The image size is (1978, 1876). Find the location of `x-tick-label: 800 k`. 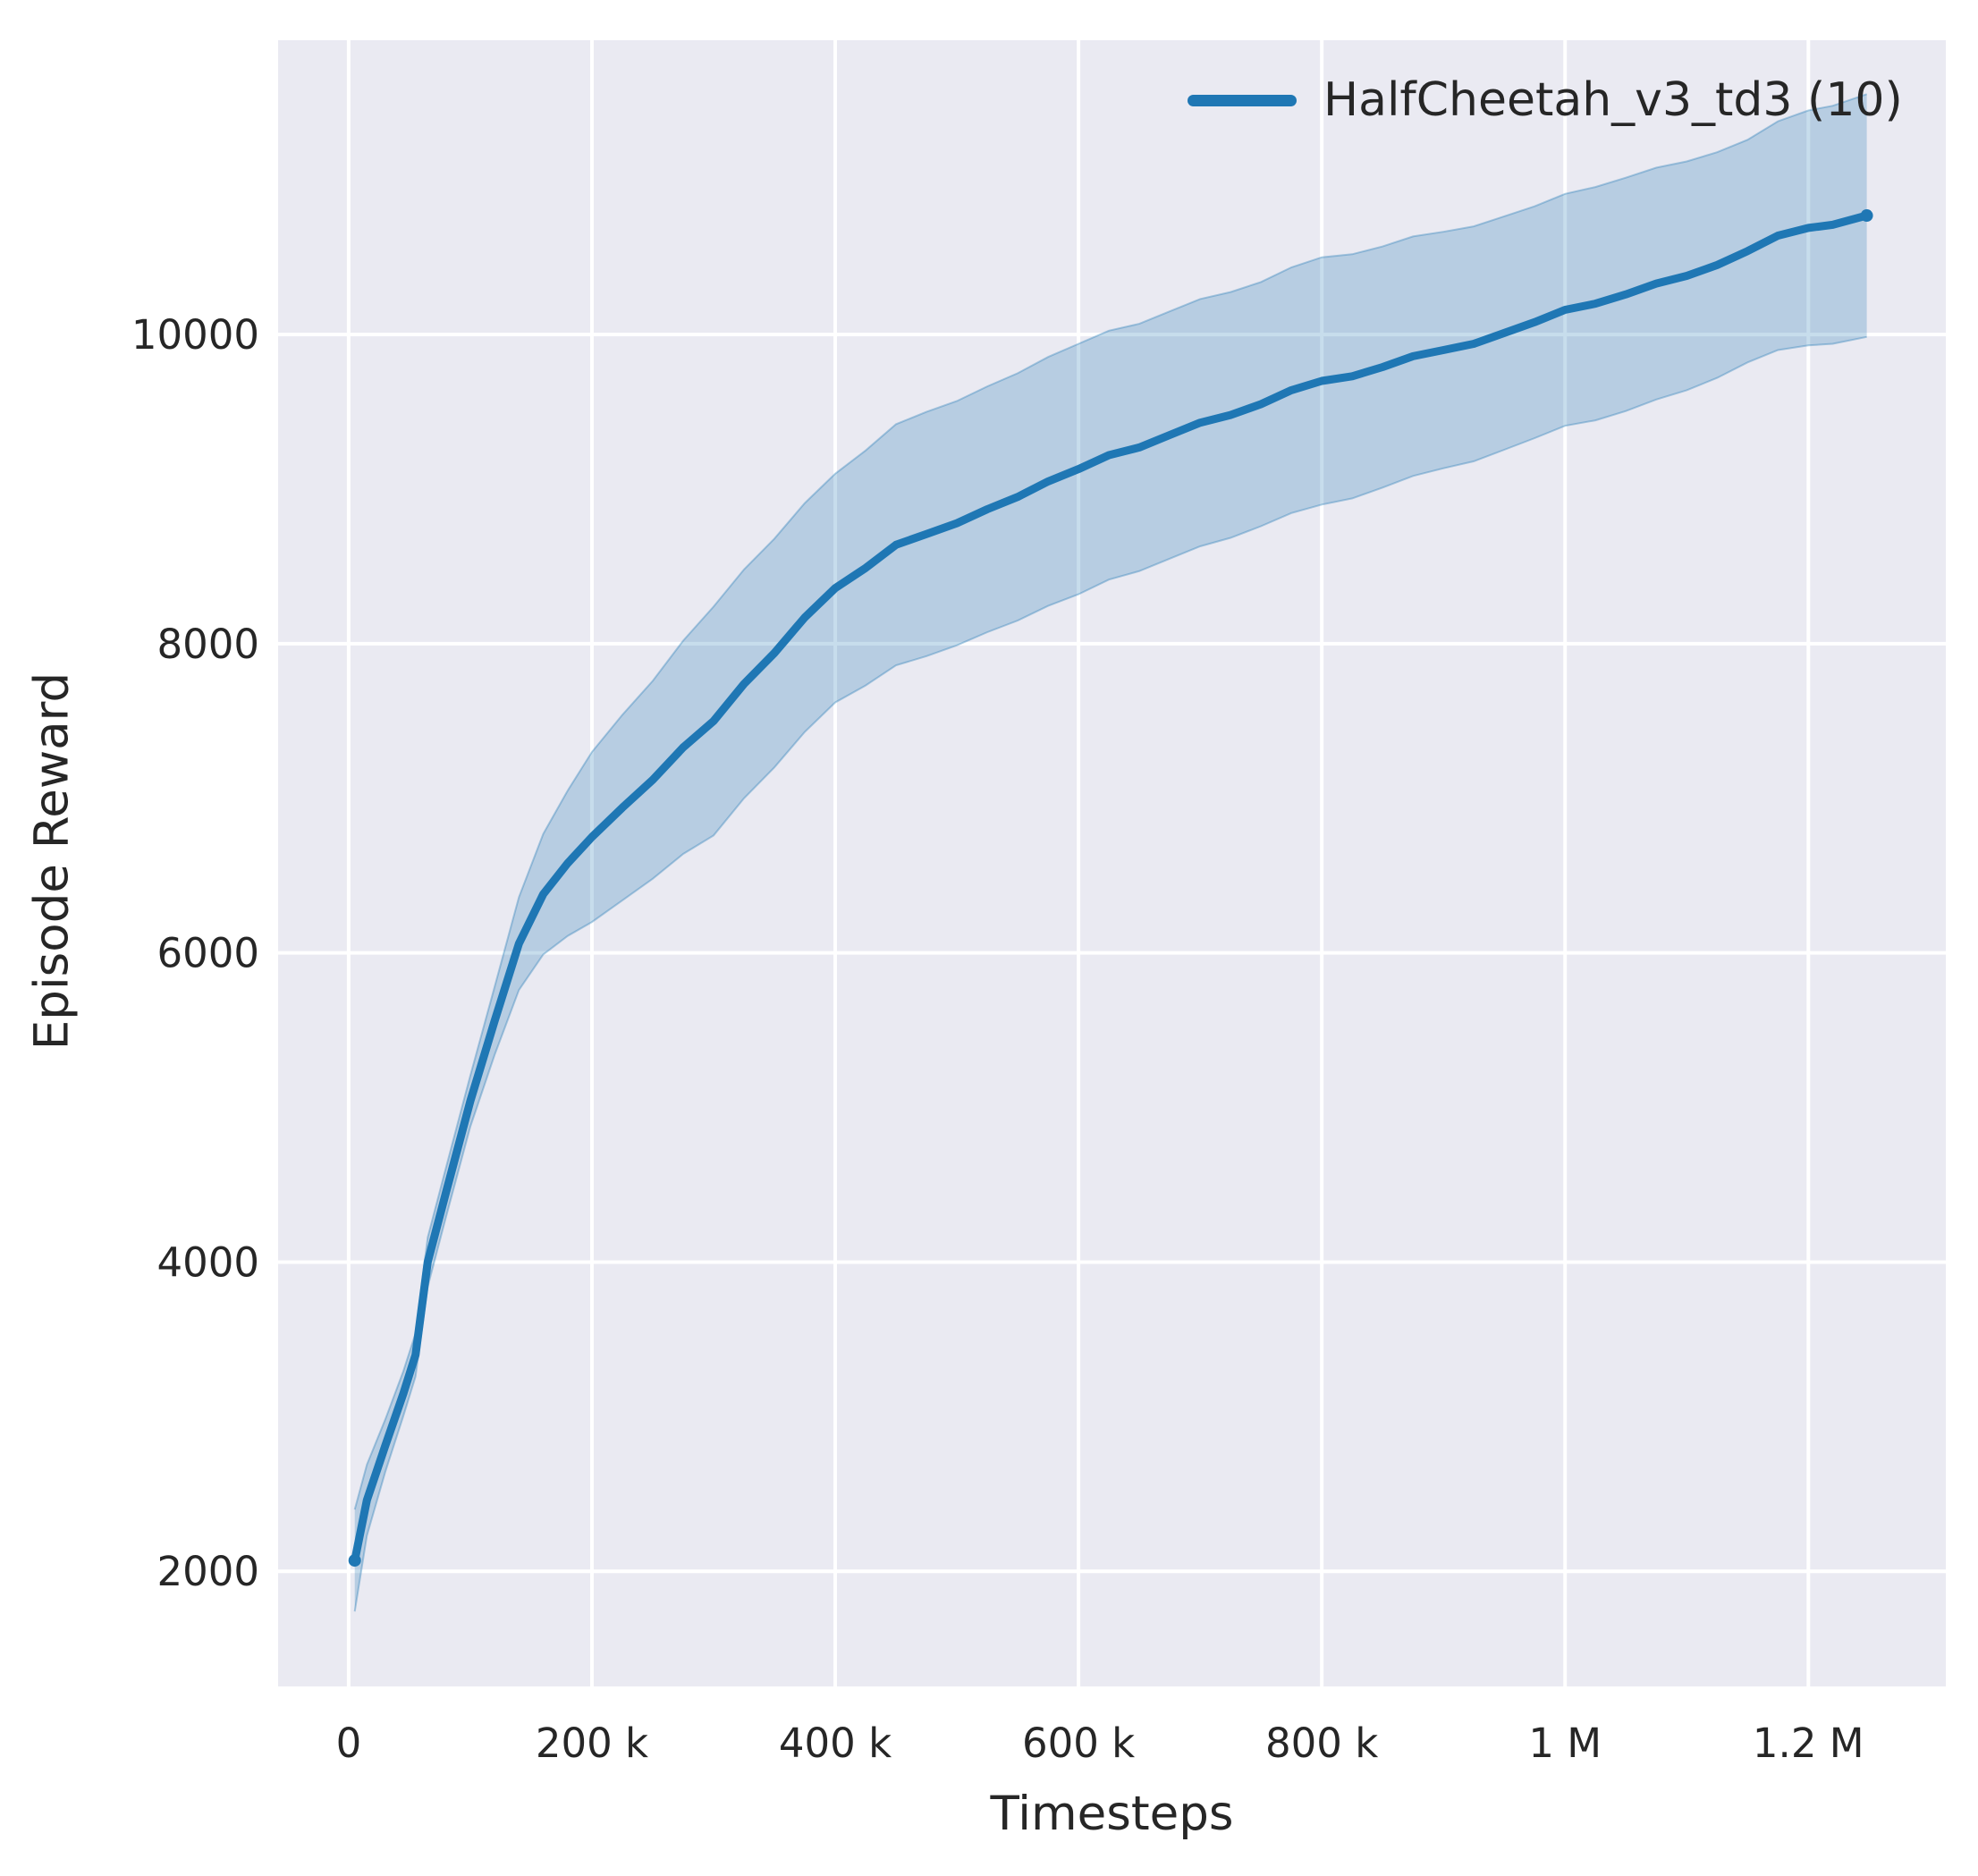

x-tick-label: 800 k is located at coordinates (1321, 1743).